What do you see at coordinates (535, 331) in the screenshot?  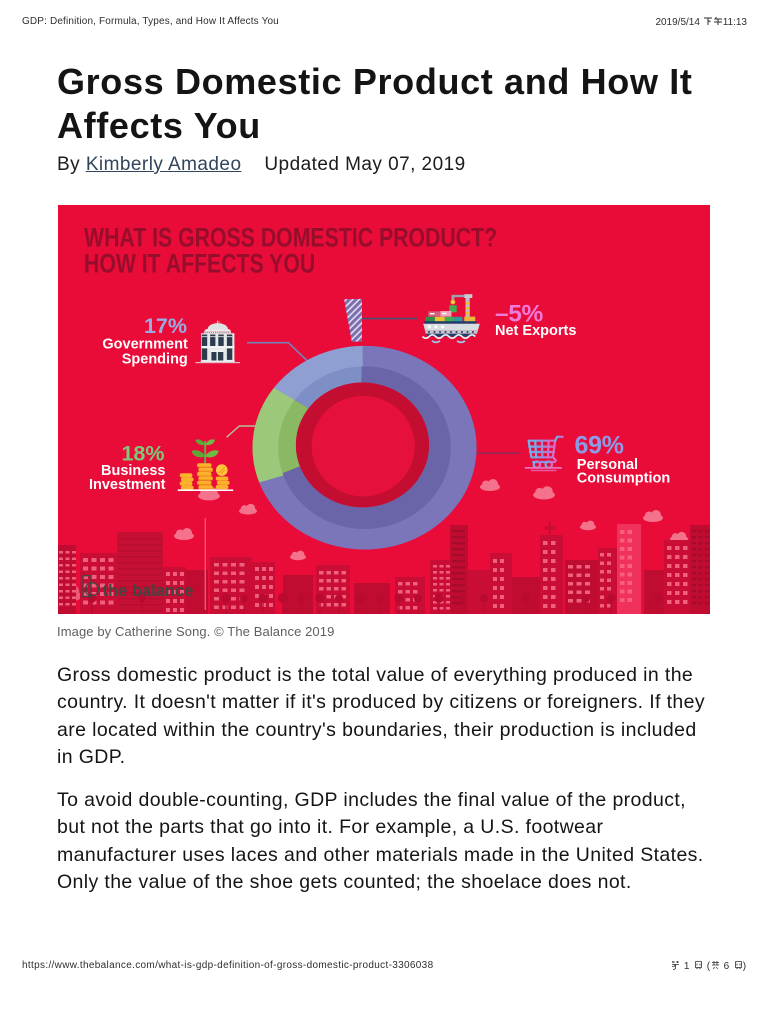 I see `svg-text: Net Exports` at bounding box center [535, 331].